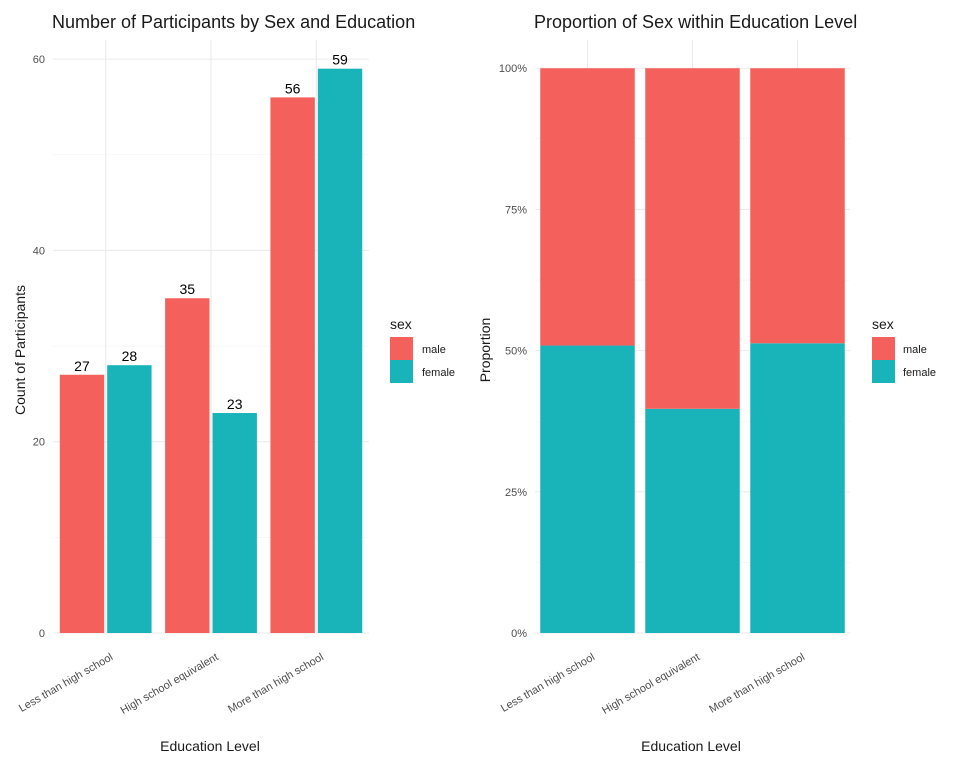 This screenshot has width=960, height=768. What do you see at coordinates (39, 347) in the screenshot?
I see `count-chart-y-ticks: 0 20 40 60` at bounding box center [39, 347].